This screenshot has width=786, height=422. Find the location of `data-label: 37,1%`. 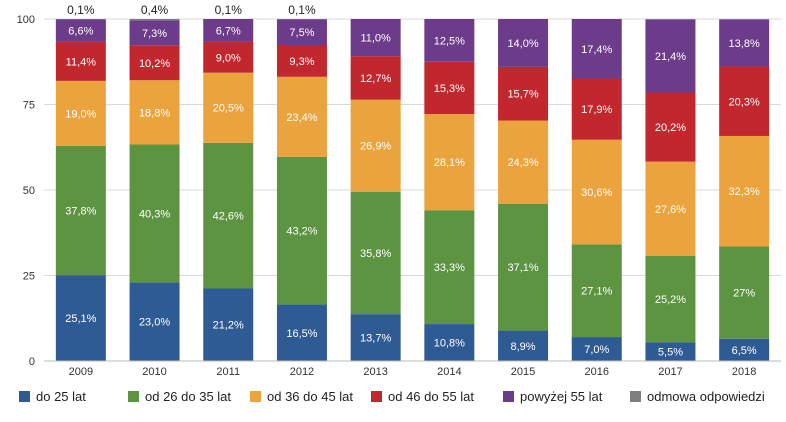

data-label: 37,1% is located at coordinates (522, 268).